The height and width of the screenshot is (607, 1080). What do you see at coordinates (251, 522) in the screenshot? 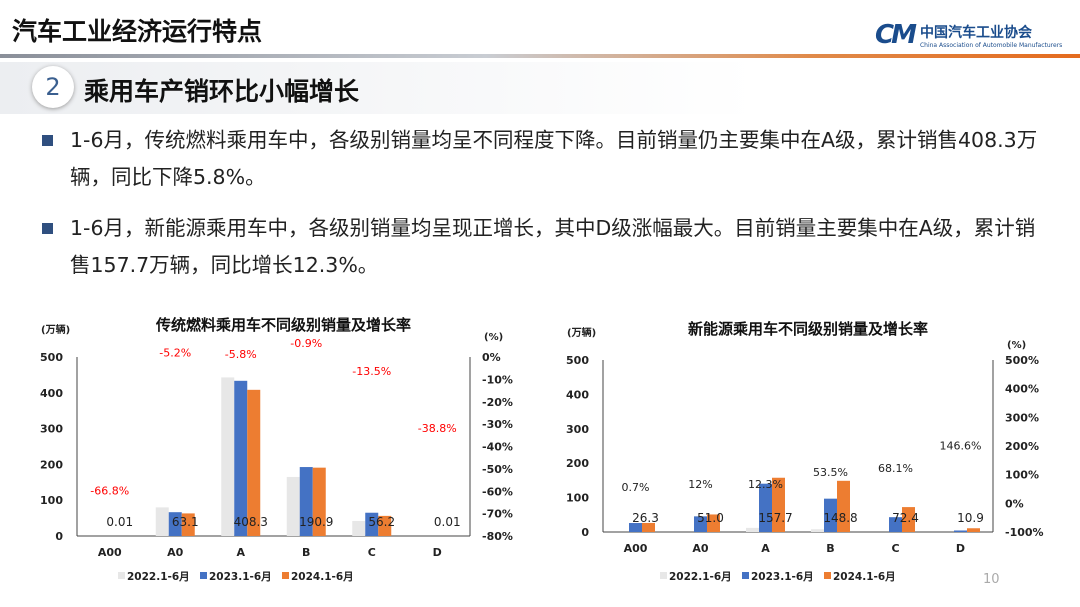
I see `value-label: 408.3` at bounding box center [251, 522].